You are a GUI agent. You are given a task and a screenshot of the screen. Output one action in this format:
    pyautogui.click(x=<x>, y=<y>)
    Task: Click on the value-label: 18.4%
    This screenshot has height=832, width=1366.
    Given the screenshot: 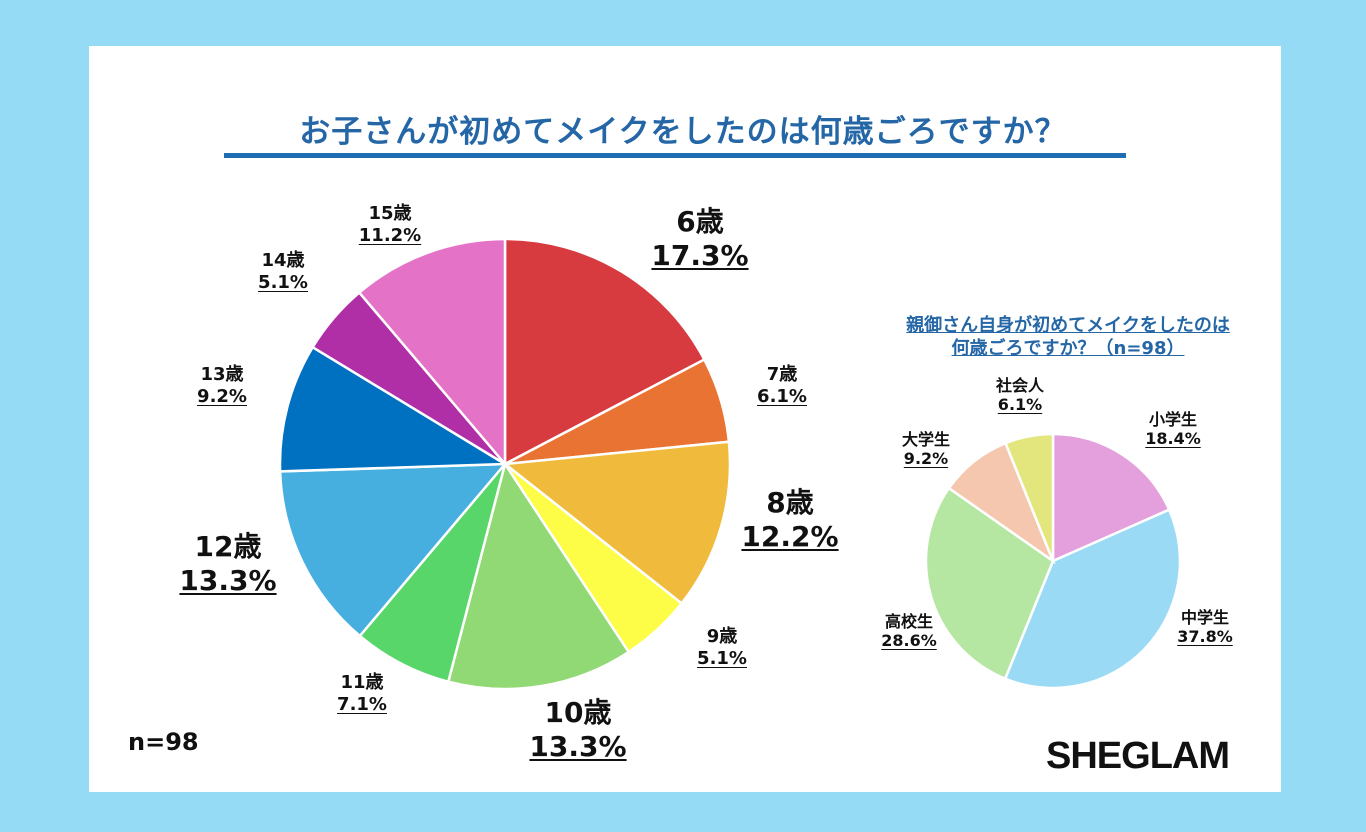 What is the action you would take?
    pyautogui.click(x=1173, y=439)
    